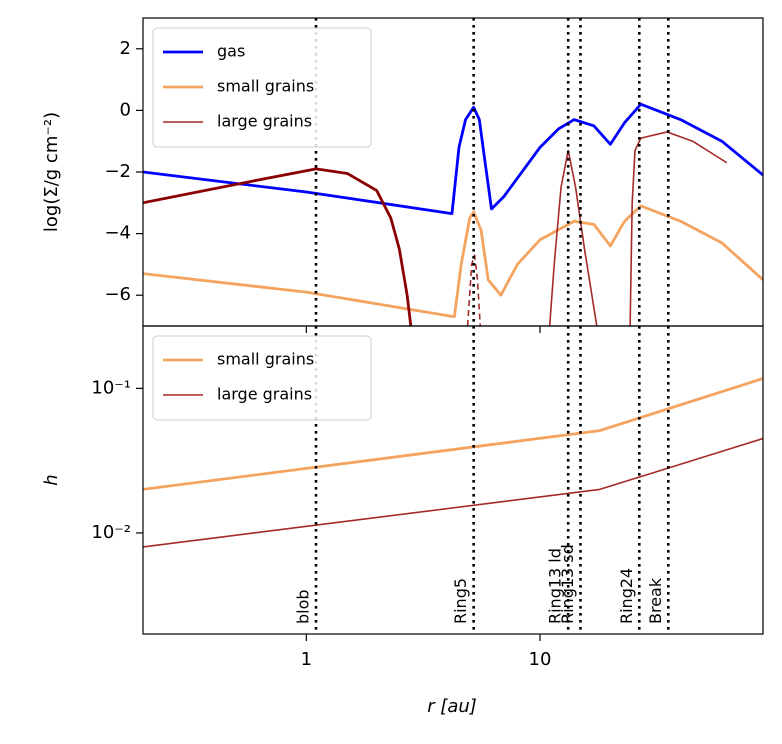 This screenshot has height=744, width=782. What do you see at coordinates (555, 586) in the screenshot?
I see `vline-label: Ring13 ld` at bounding box center [555, 586].